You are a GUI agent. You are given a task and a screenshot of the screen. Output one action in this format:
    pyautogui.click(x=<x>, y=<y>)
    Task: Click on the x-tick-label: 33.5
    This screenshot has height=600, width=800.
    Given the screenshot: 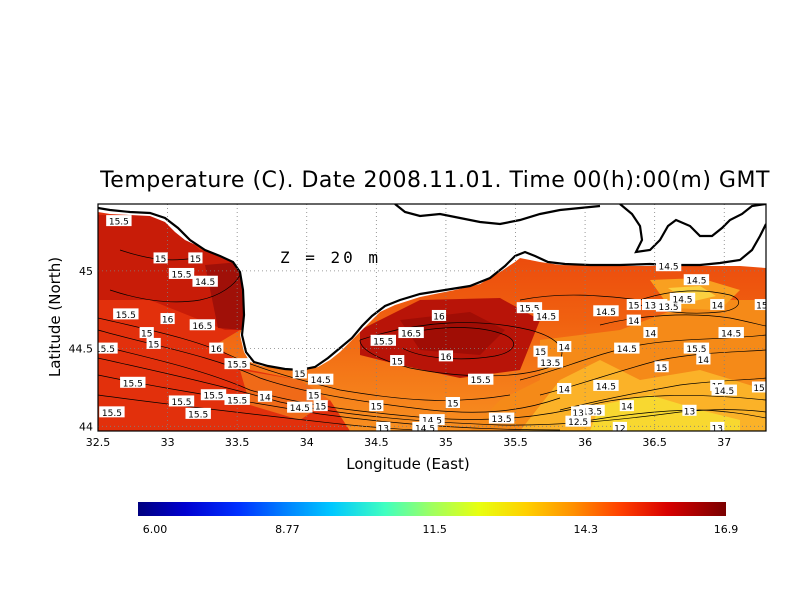 What is the action you would take?
    pyautogui.click(x=237, y=442)
    